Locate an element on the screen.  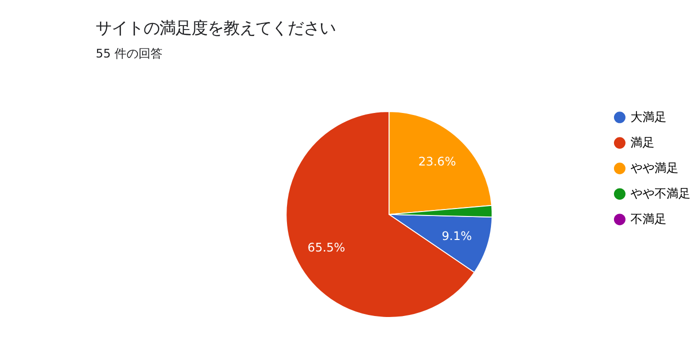
text: 55 件の回答 is located at coordinates (129, 53).